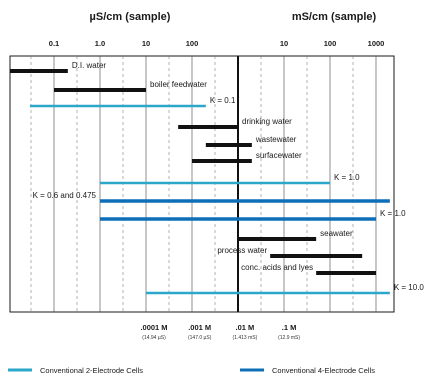 This screenshot has width=427, height=376. I want to click on range-bar-label: boiler feedwater, so click(178, 84).